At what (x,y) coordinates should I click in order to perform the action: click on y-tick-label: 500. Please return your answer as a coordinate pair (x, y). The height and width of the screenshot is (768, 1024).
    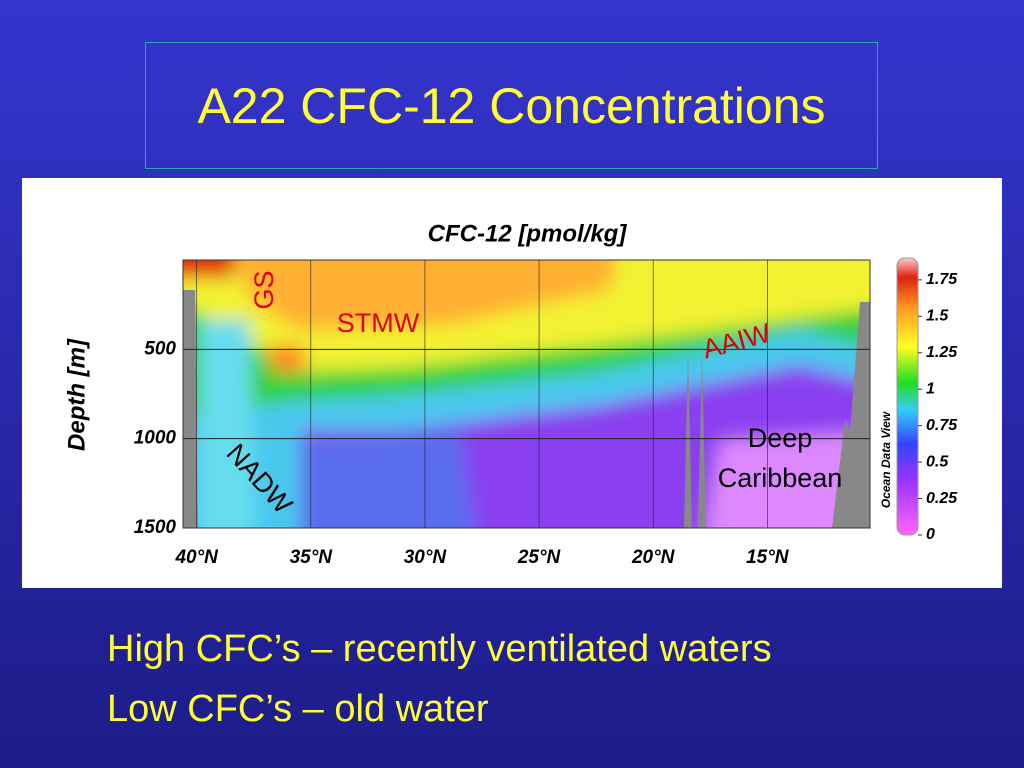
    Looking at the image, I should click on (160, 348).